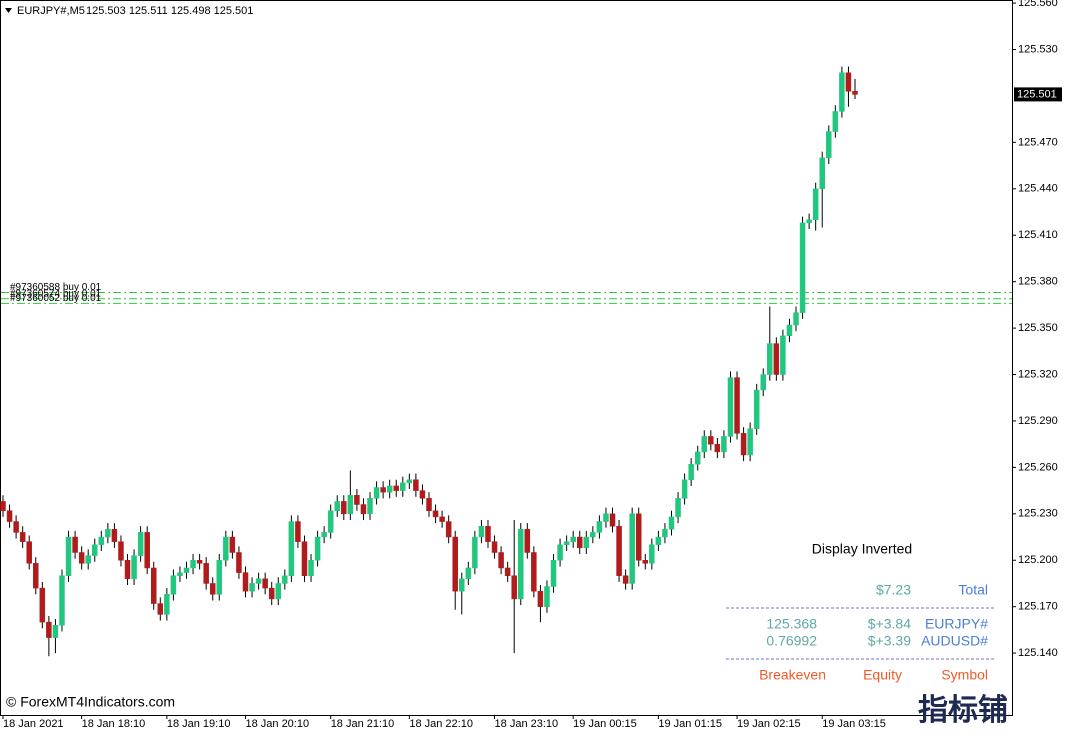  I want to click on price-marker, so click(1038, 94).